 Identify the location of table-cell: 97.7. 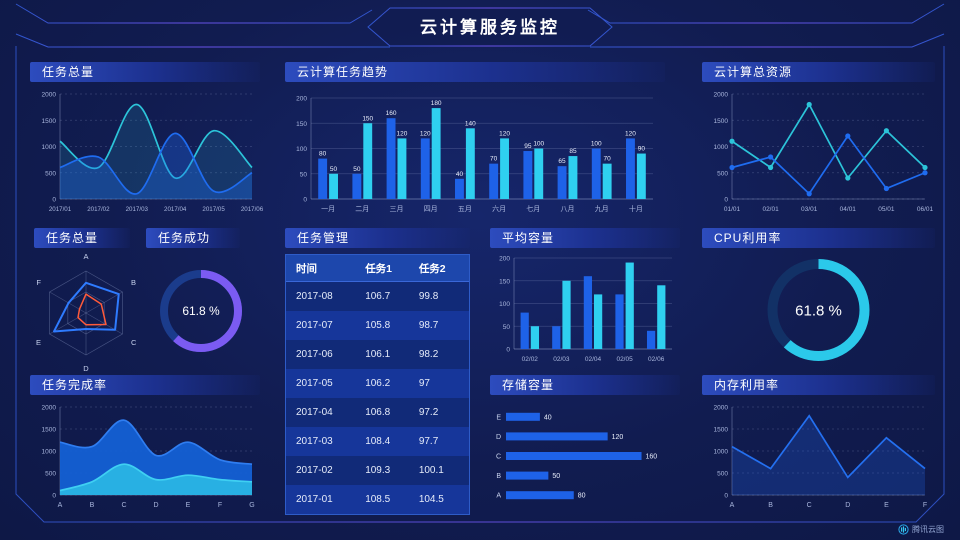
(428, 441).